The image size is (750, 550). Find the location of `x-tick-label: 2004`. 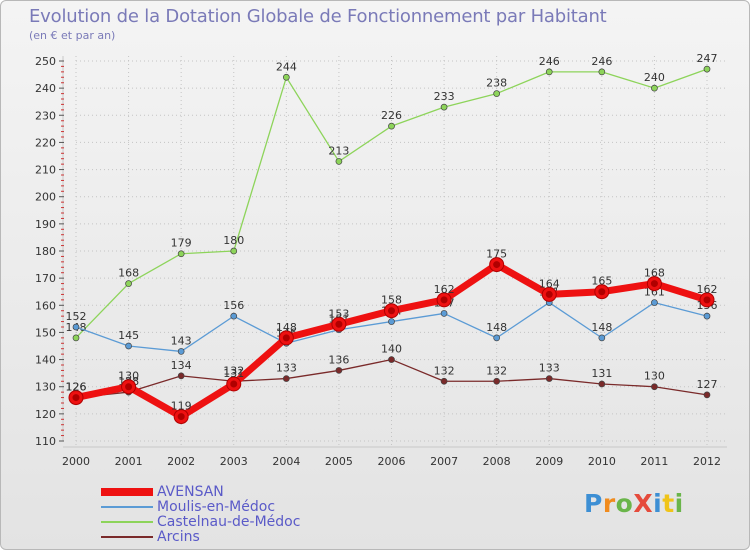

x-tick-label: 2004 is located at coordinates (286, 461).